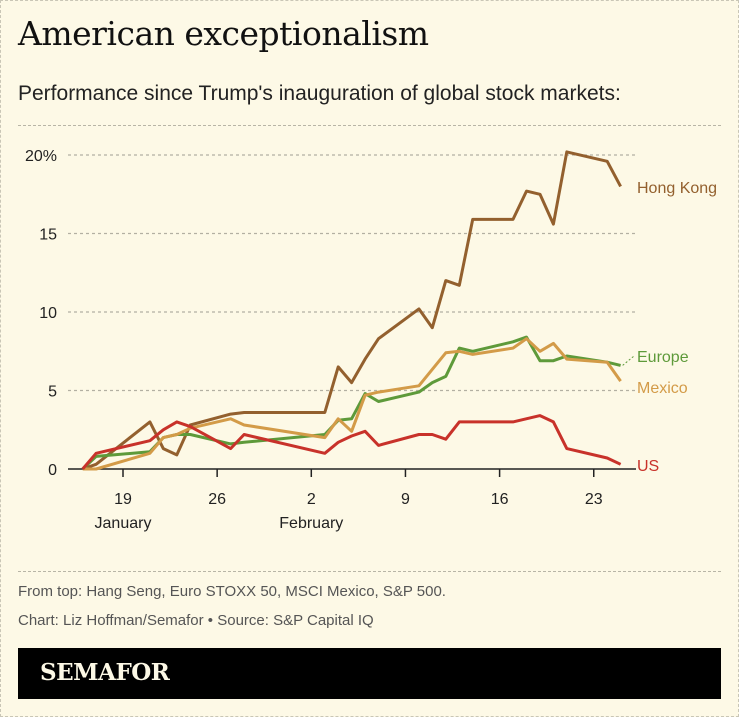 This screenshot has height=717, width=739. I want to click on x-tick-label: 2, so click(311, 499).